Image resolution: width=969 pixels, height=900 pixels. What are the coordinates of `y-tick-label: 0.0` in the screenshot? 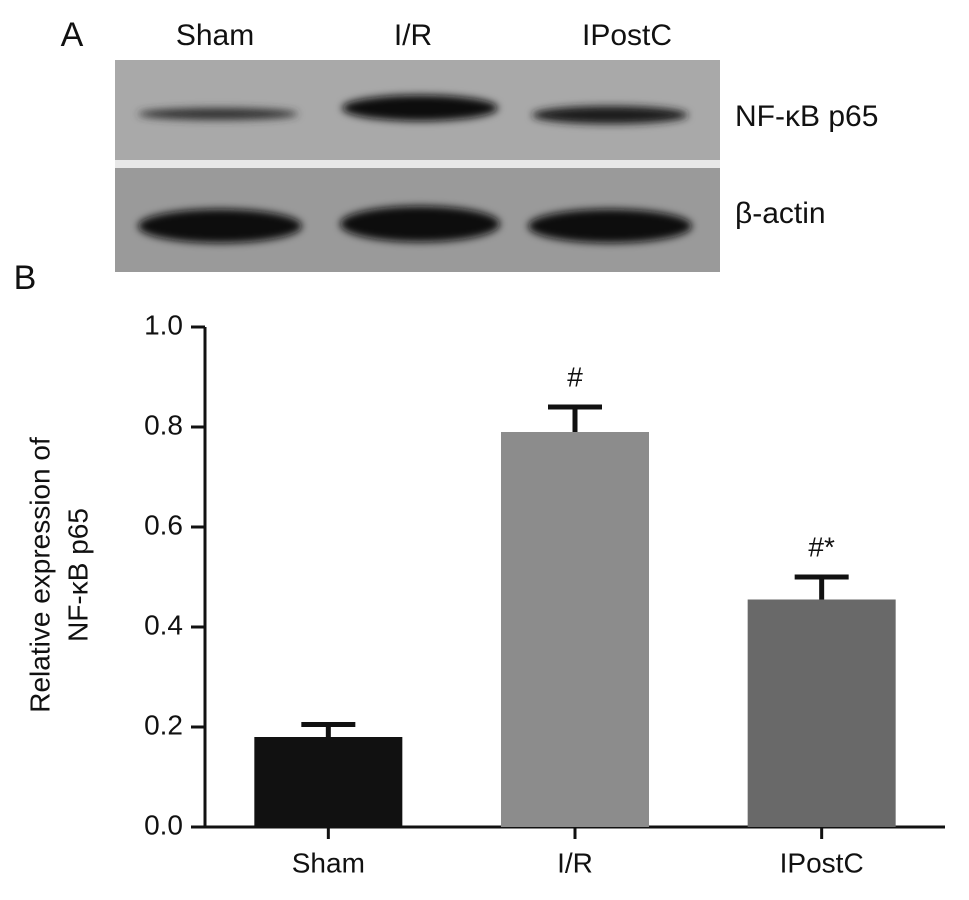 It's located at (163, 824).